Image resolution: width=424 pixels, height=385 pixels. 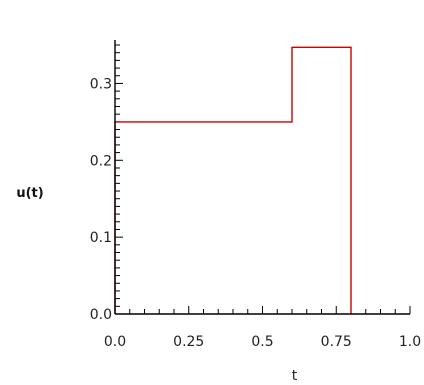 I want to click on x-tick-label: 0.0, so click(x=115, y=342).